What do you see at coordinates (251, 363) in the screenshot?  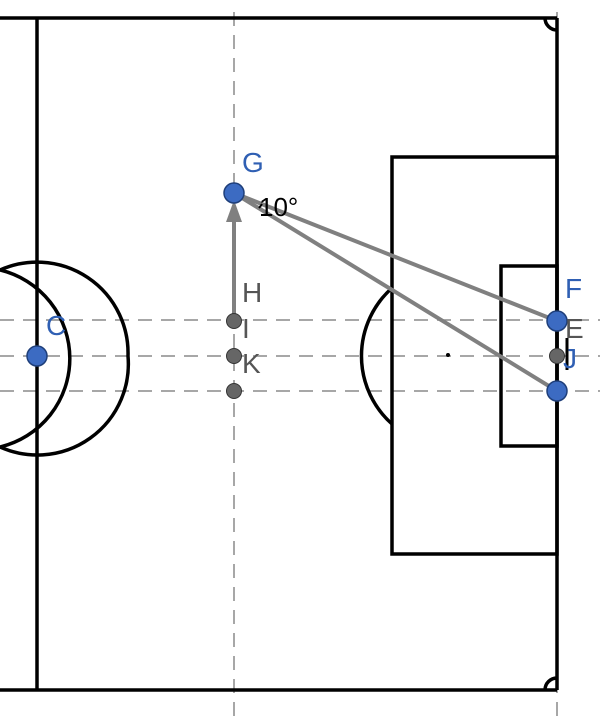 I see `label-k: K` at bounding box center [251, 363].